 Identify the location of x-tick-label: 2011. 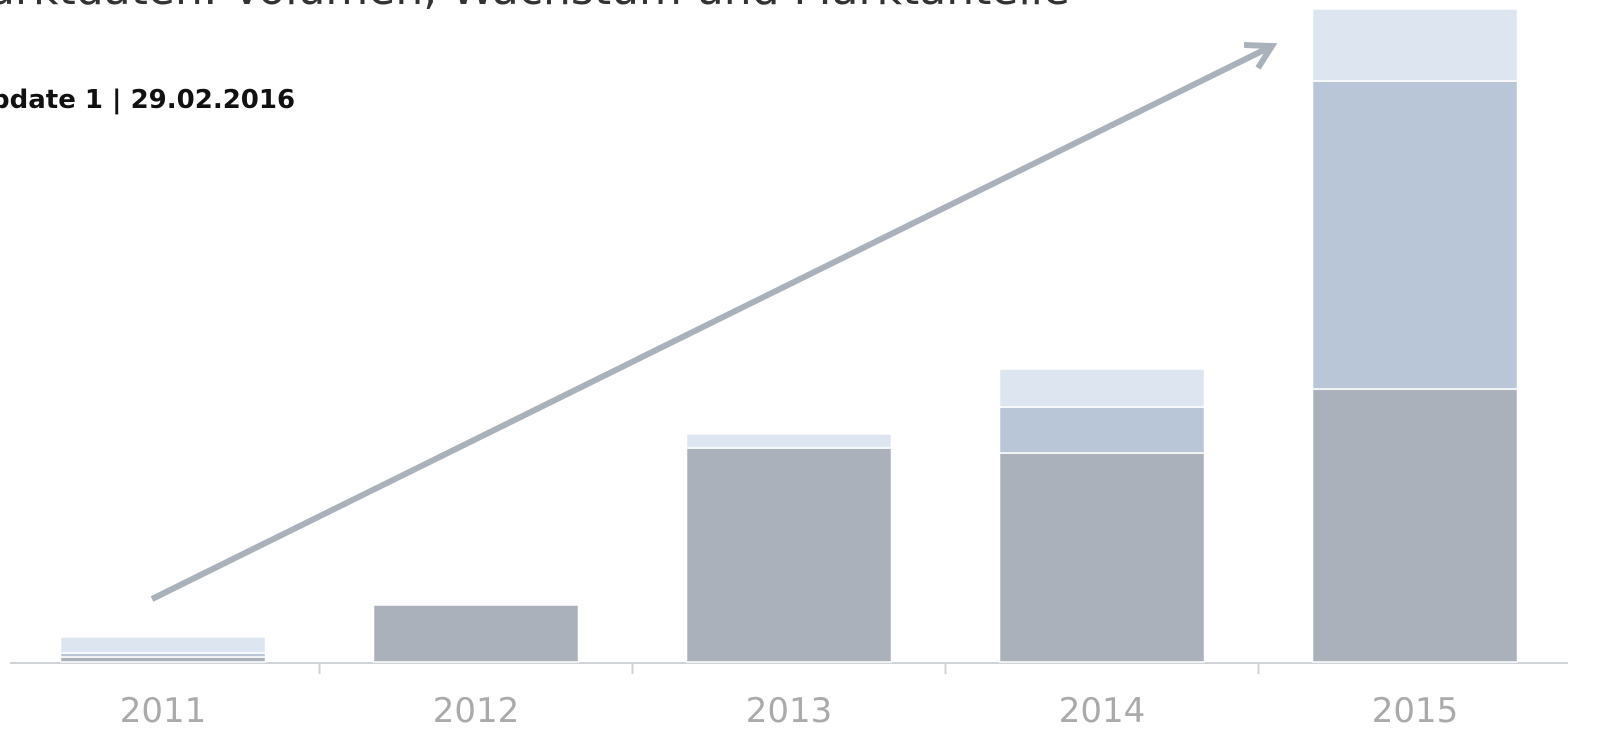
(163, 711).